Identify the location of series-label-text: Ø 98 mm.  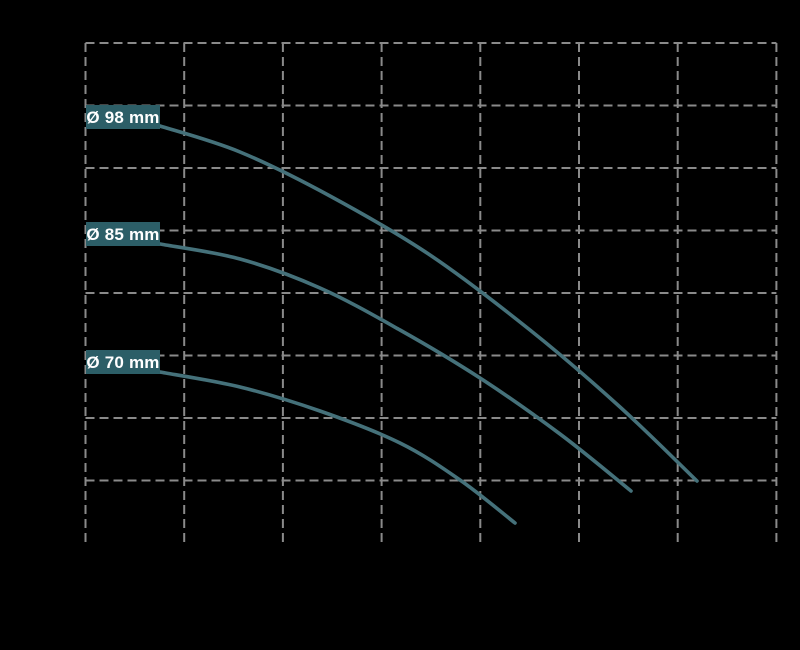
(122, 117).